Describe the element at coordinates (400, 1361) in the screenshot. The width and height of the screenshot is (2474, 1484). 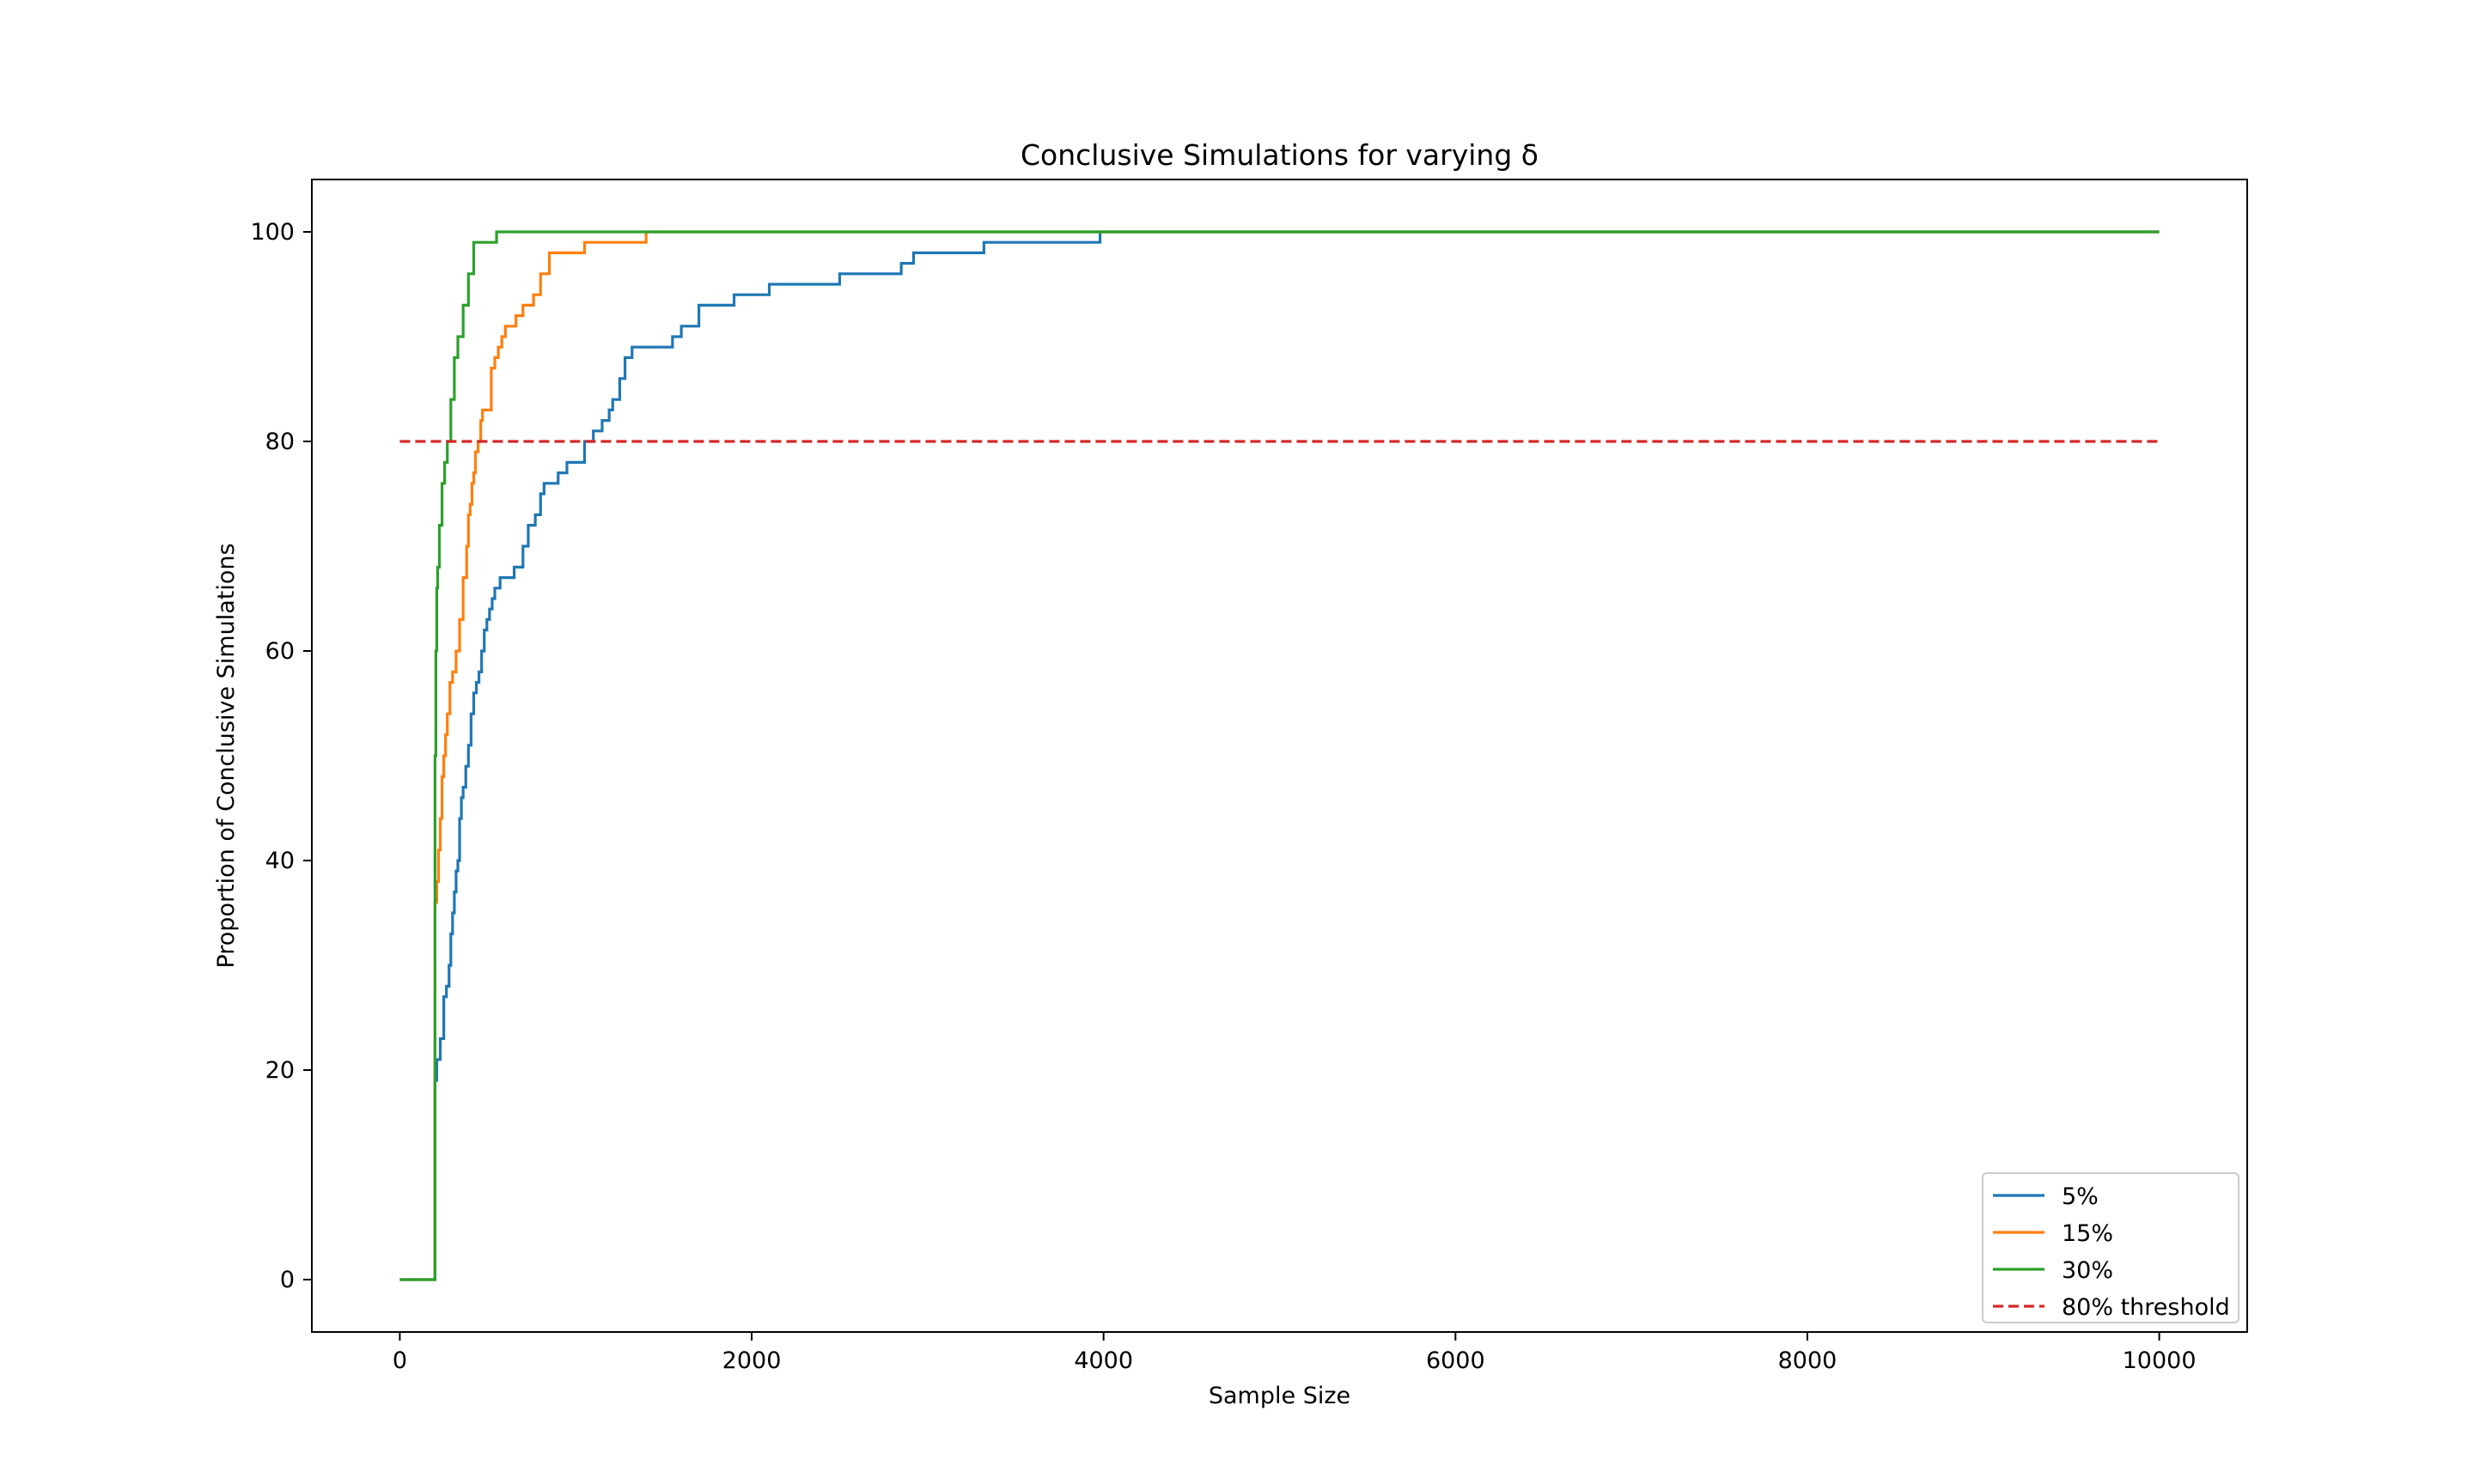
I see `x-tick-label: 0` at that location.